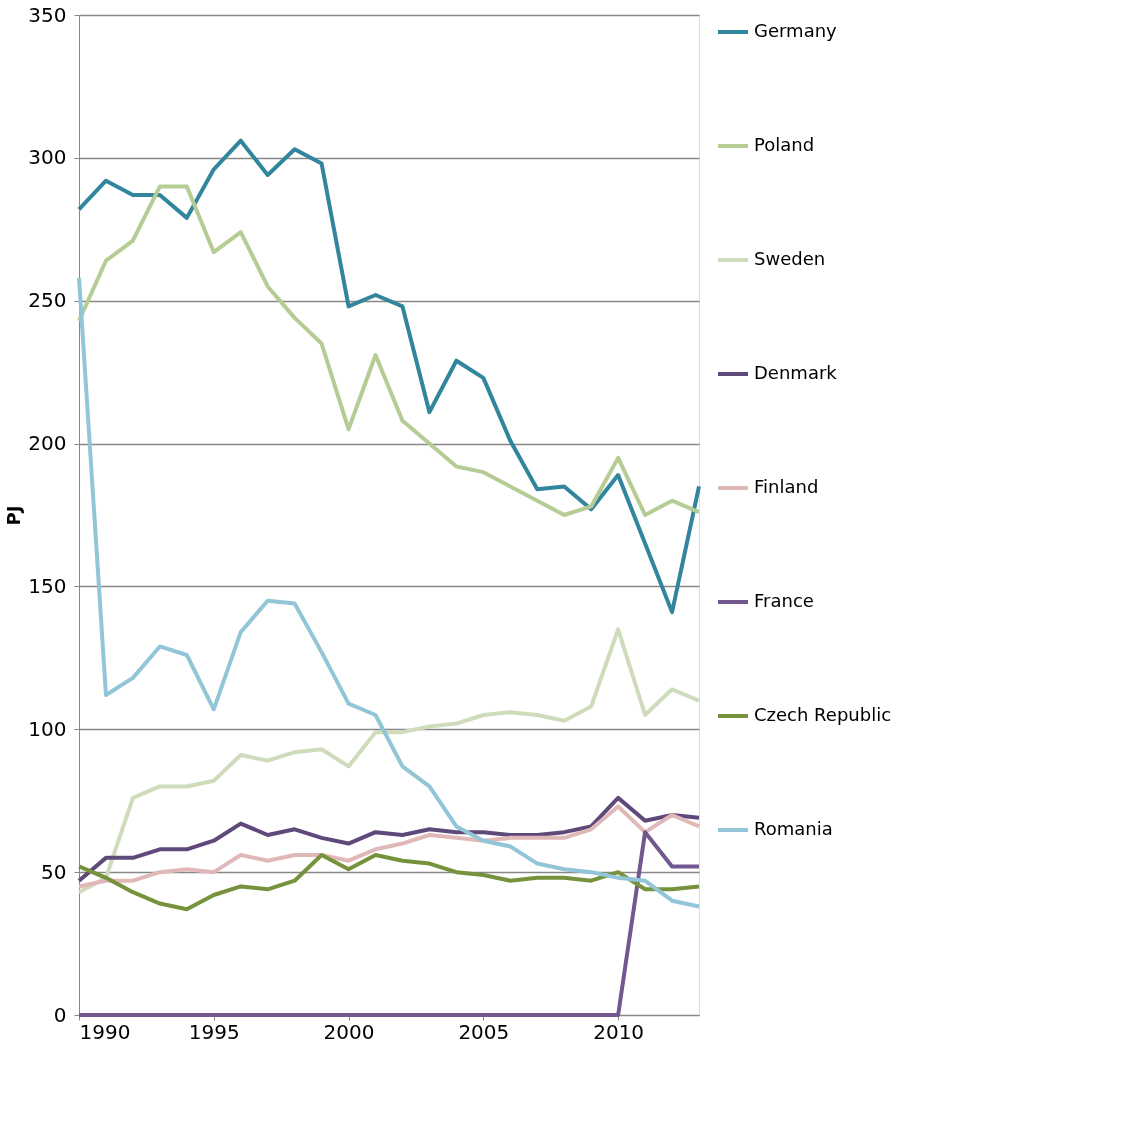  I want to click on x-tick-label: 2005, so click(484, 1031).